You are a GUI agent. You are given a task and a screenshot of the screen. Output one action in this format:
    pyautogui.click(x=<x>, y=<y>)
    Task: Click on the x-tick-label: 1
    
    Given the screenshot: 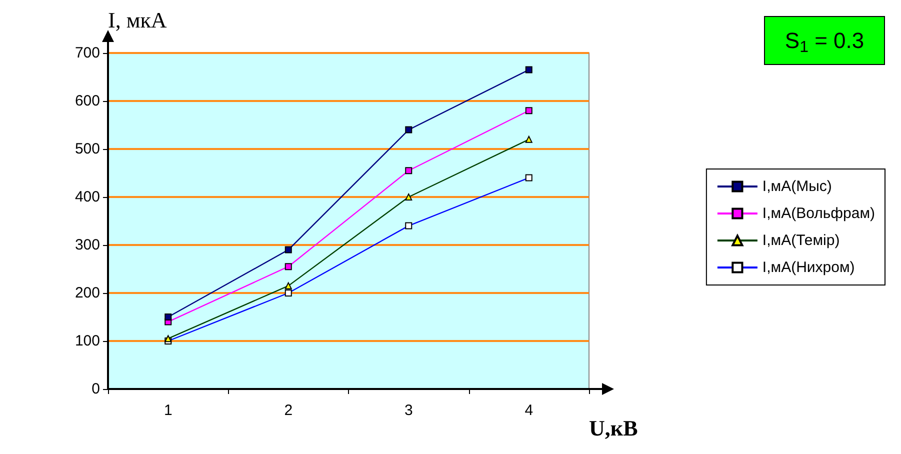 What is the action you would take?
    pyautogui.click(x=168, y=410)
    